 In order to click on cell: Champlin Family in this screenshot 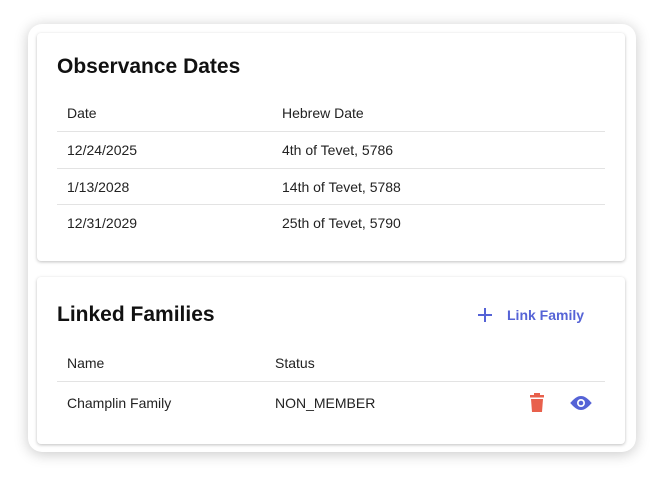, I will do `click(119, 403)`.